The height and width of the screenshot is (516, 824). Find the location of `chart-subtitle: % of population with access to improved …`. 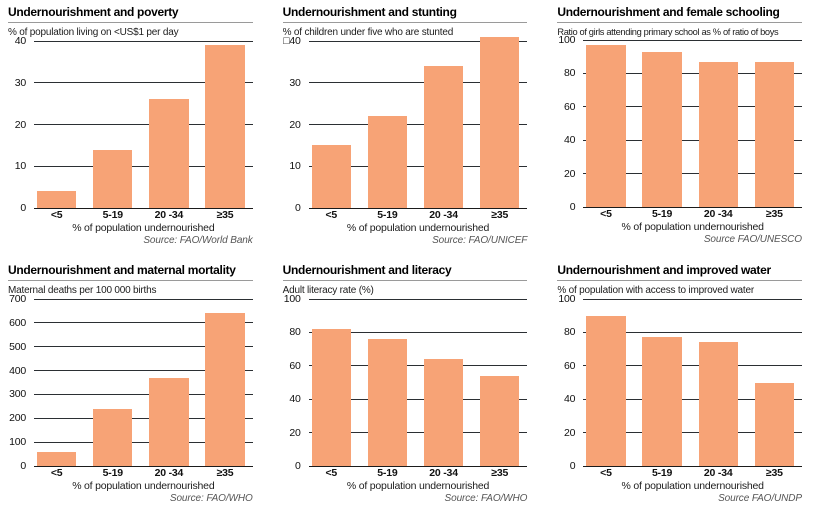

chart-subtitle: % of population with access to improved … is located at coordinates (655, 290).